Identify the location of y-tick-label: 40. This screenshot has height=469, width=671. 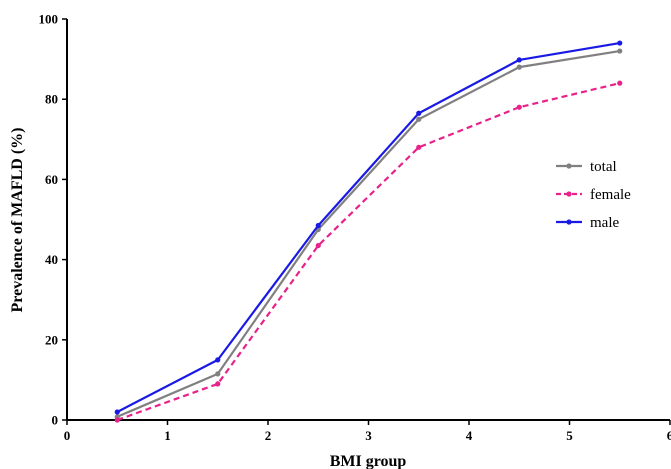
(51, 259).